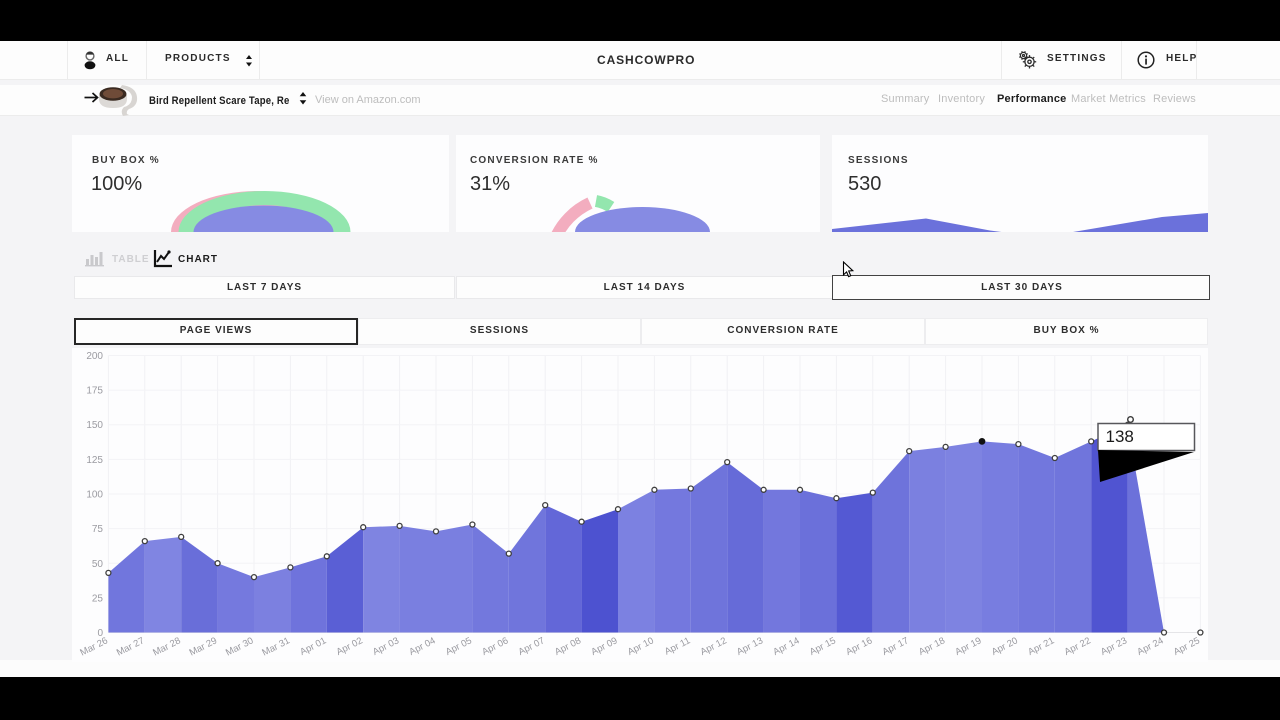 The height and width of the screenshot is (720, 1280). I want to click on svg-text: Apr 19, so click(968, 646).